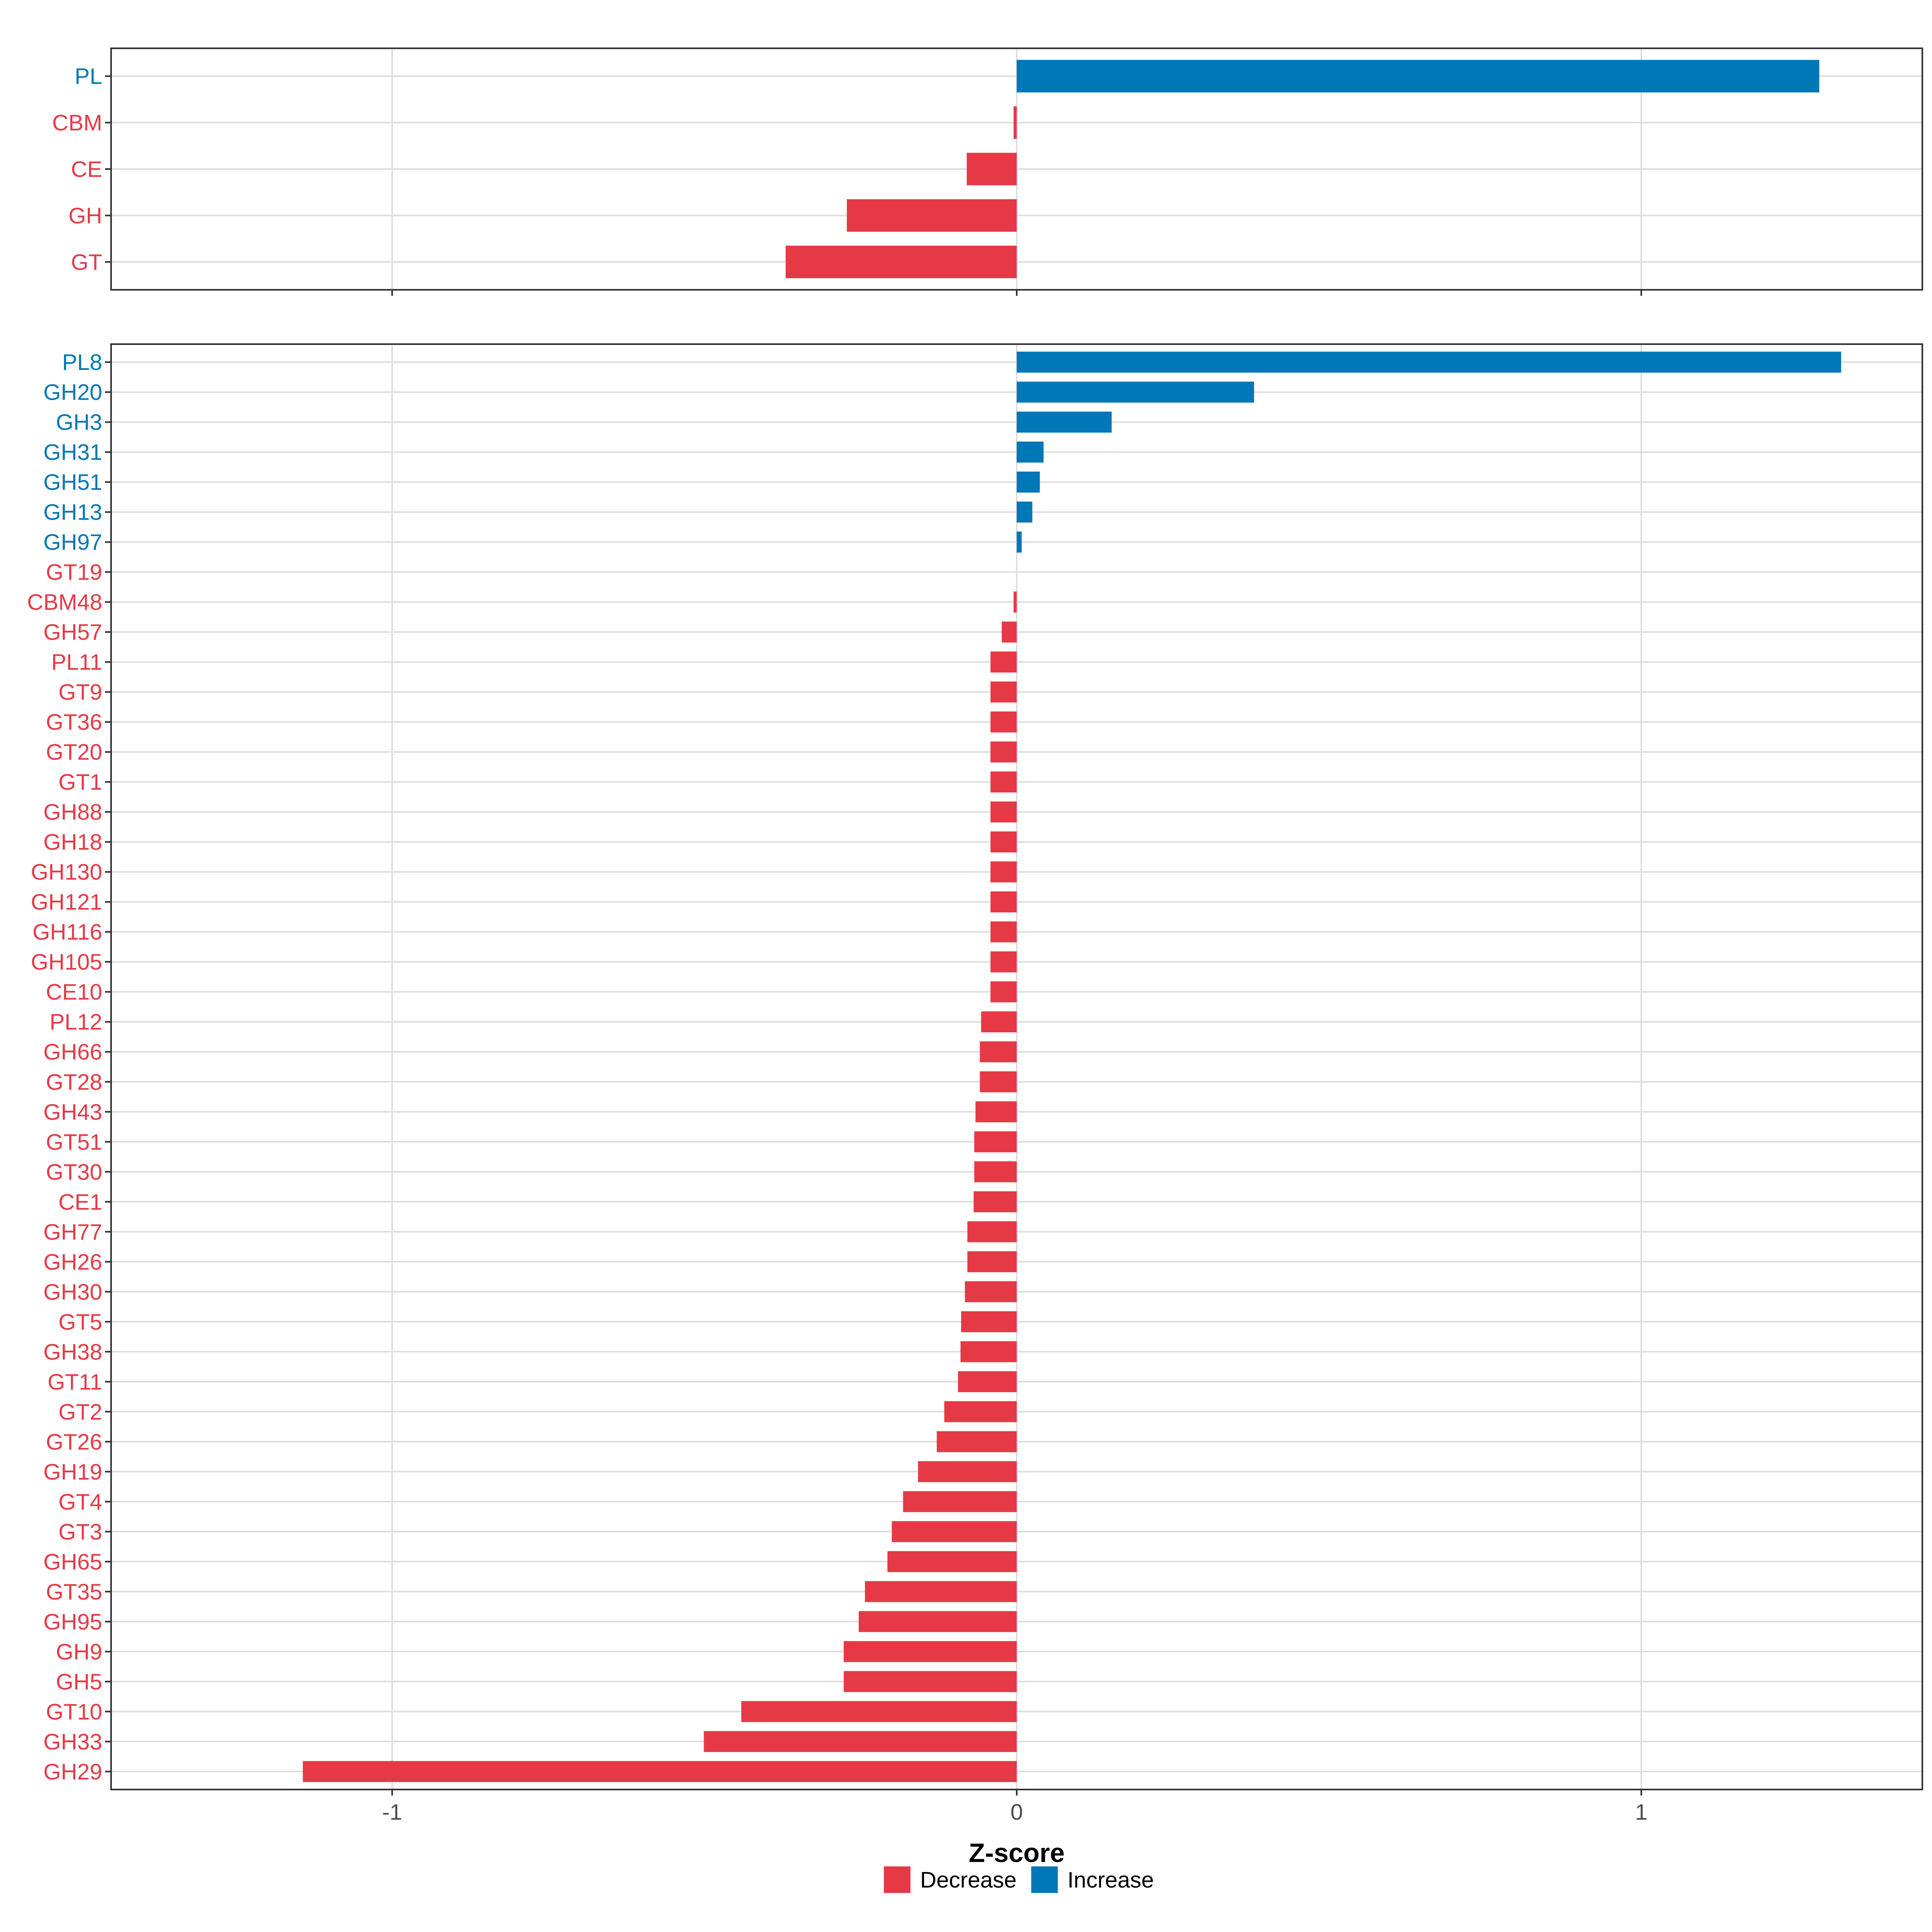  What do you see at coordinates (74, 572) in the screenshot?
I see `category-label: GT19` at bounding box center [74, 572].